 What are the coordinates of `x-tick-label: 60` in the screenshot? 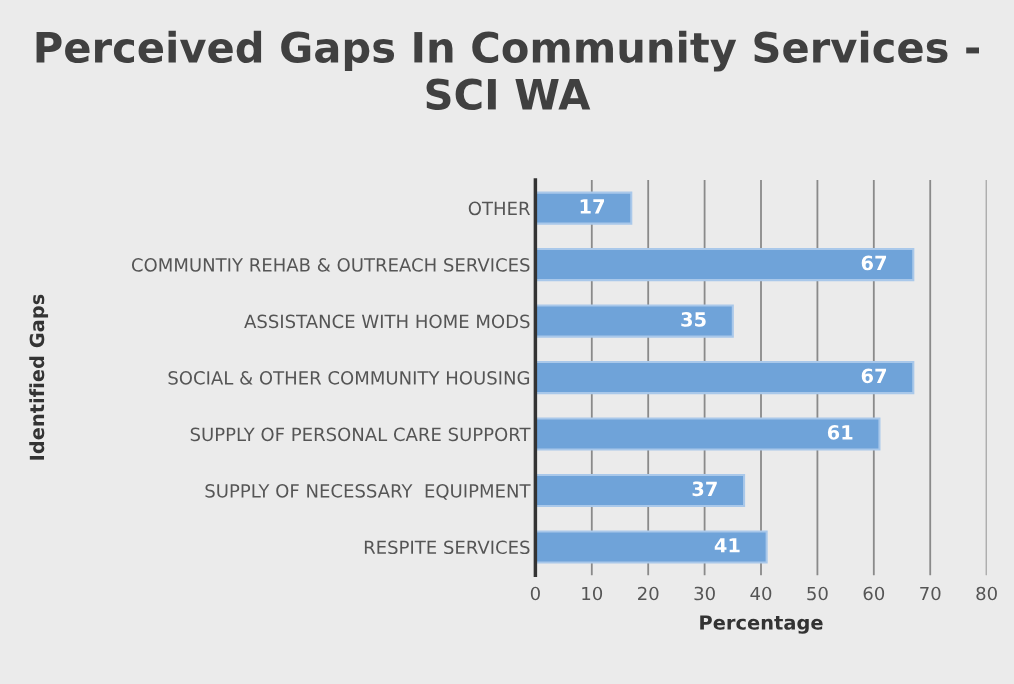 It's located at (874, 593).